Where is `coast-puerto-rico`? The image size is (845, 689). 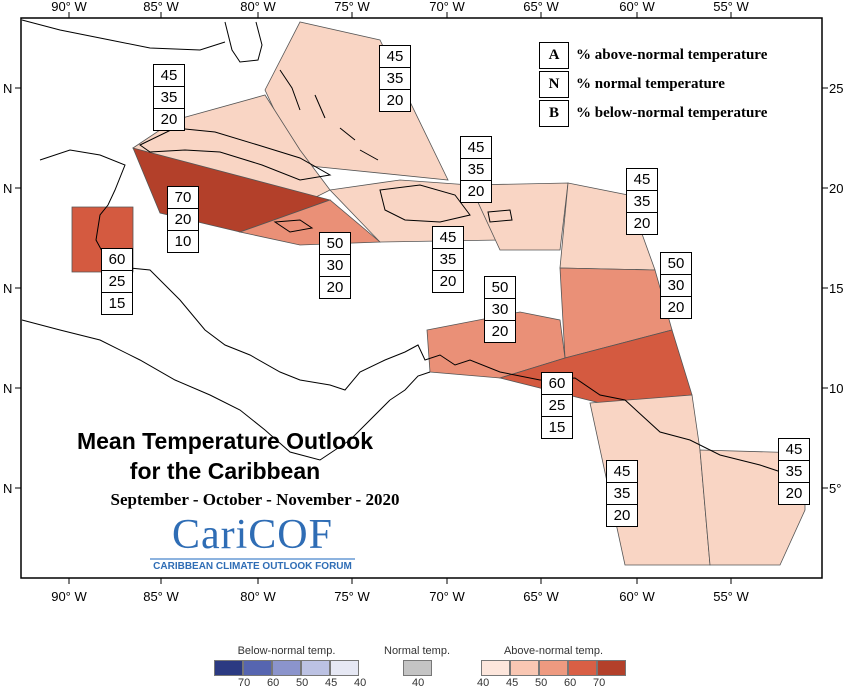
coast-puerto-rico is located at coordinates (500, 216).